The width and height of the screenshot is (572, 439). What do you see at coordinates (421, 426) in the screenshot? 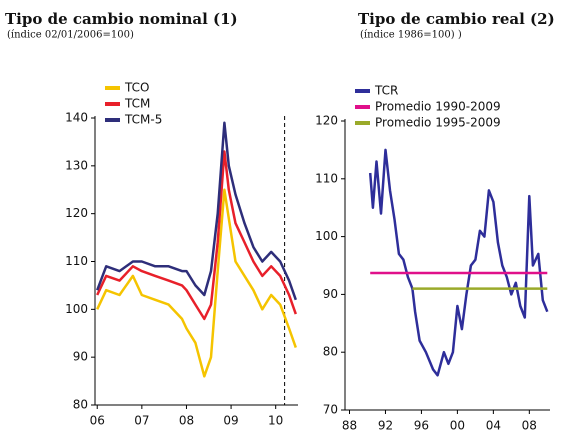
I see `x-tick-label: 96` at bounding box center [421, 426].